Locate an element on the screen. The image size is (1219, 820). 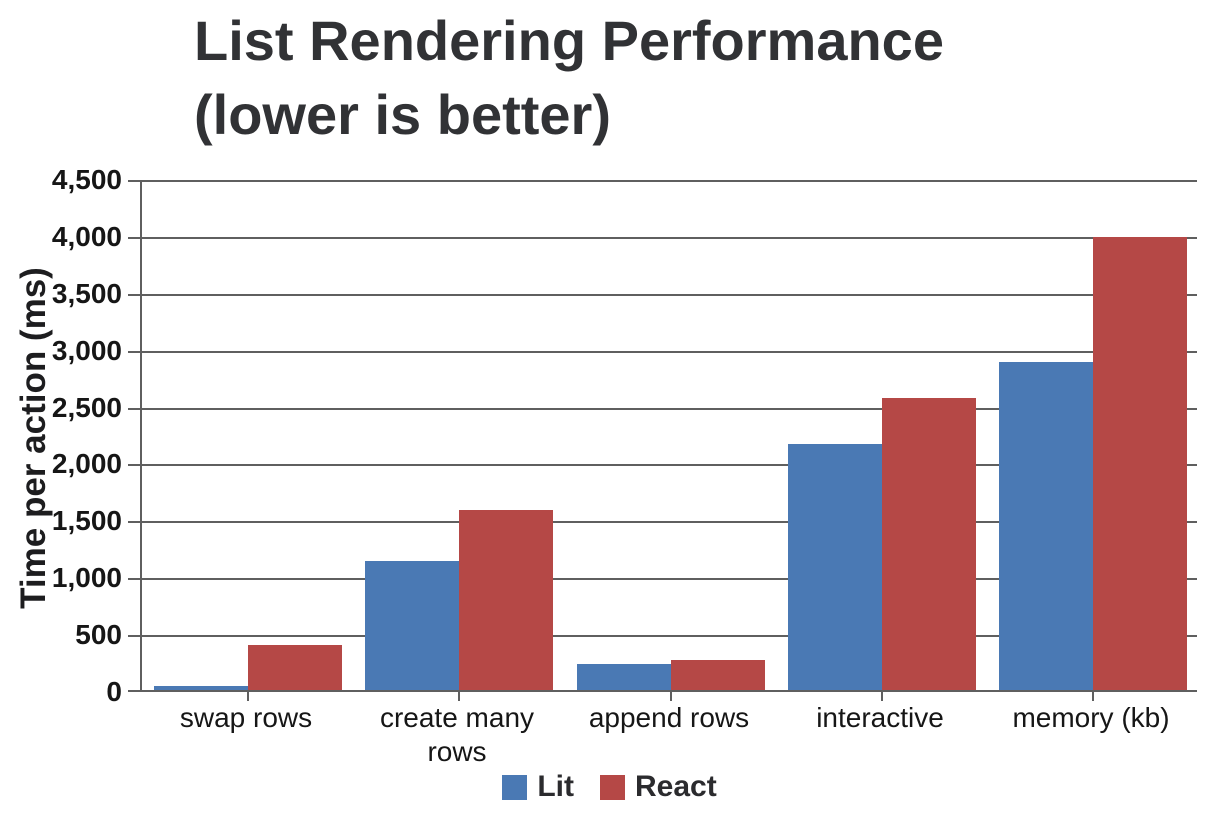
x-axis-label-append-rows: append rows is located at coordinates (669, 717).